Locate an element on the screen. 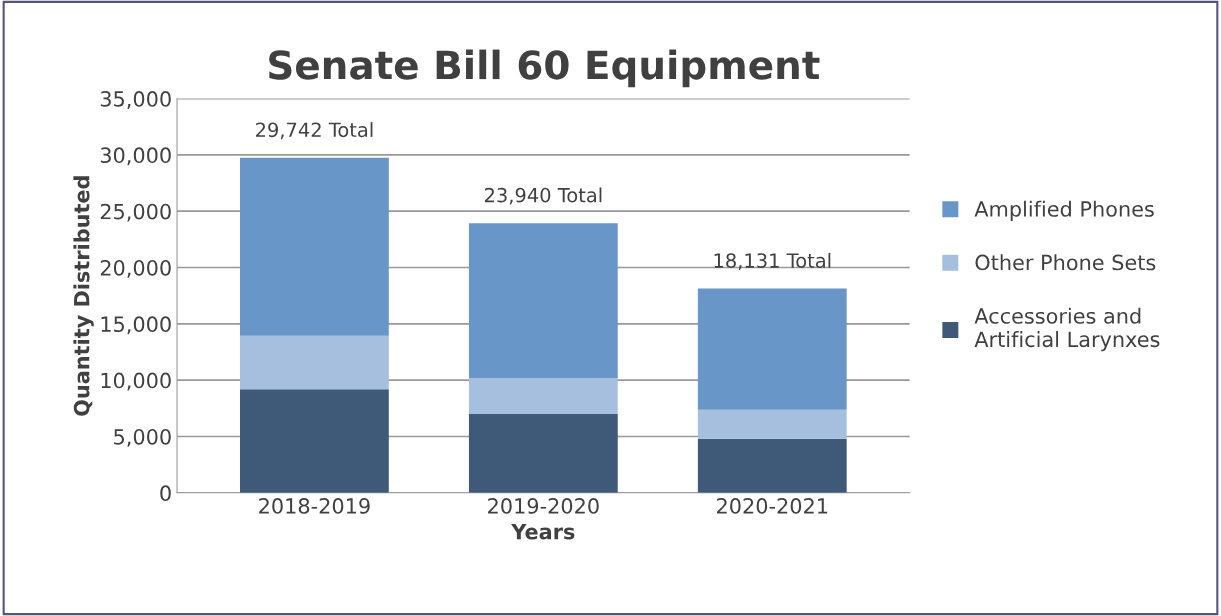 The height and width of the screenshot is (616, 1221). chart-title: Senate Bill 60 Equipment is located at coordinates (544, 68).